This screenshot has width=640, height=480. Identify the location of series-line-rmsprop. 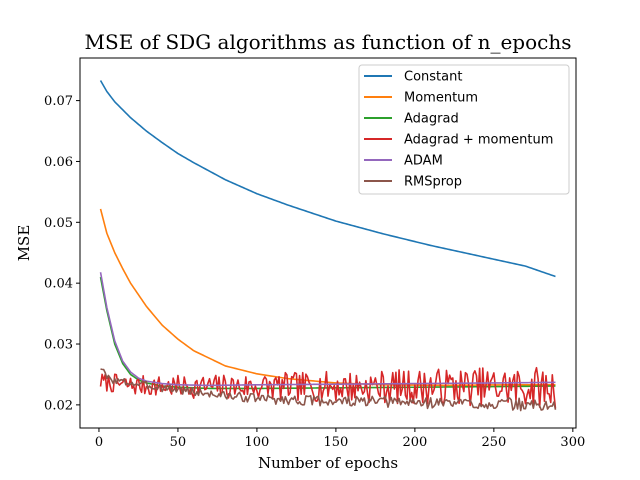
(328, 390).